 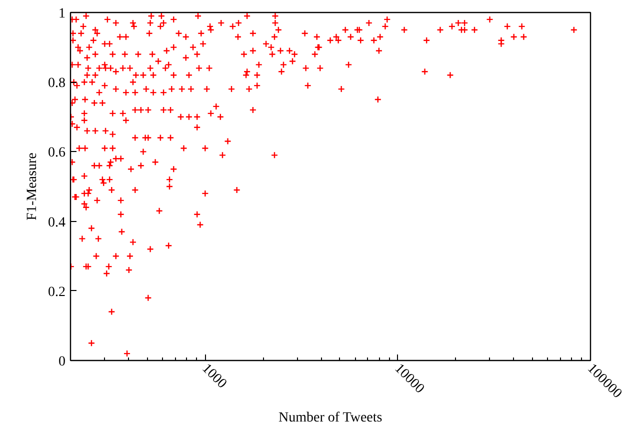 I want to click on x-tick-label: 1000, so click(x=214, y=376).